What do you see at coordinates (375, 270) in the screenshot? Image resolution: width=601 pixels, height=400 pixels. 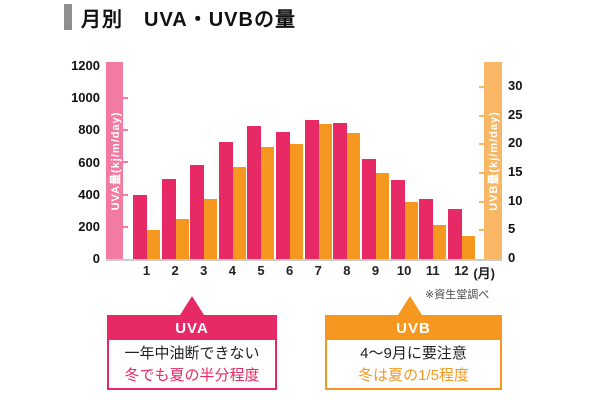 I see `month-label-9: 9` at bounding box center [375, 270].